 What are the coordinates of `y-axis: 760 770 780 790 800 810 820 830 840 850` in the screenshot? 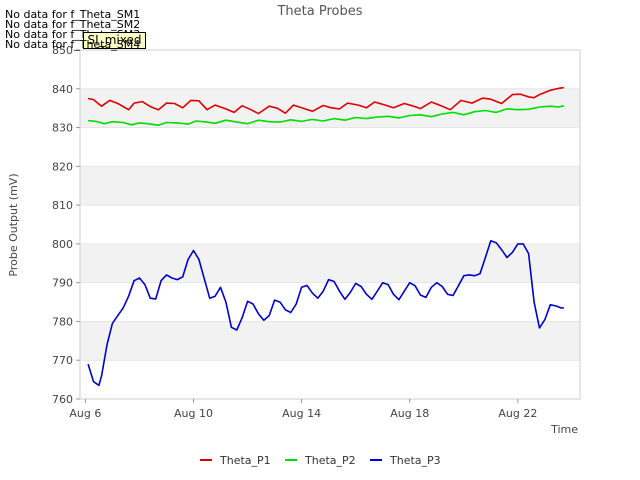 It's located at (66, 225).